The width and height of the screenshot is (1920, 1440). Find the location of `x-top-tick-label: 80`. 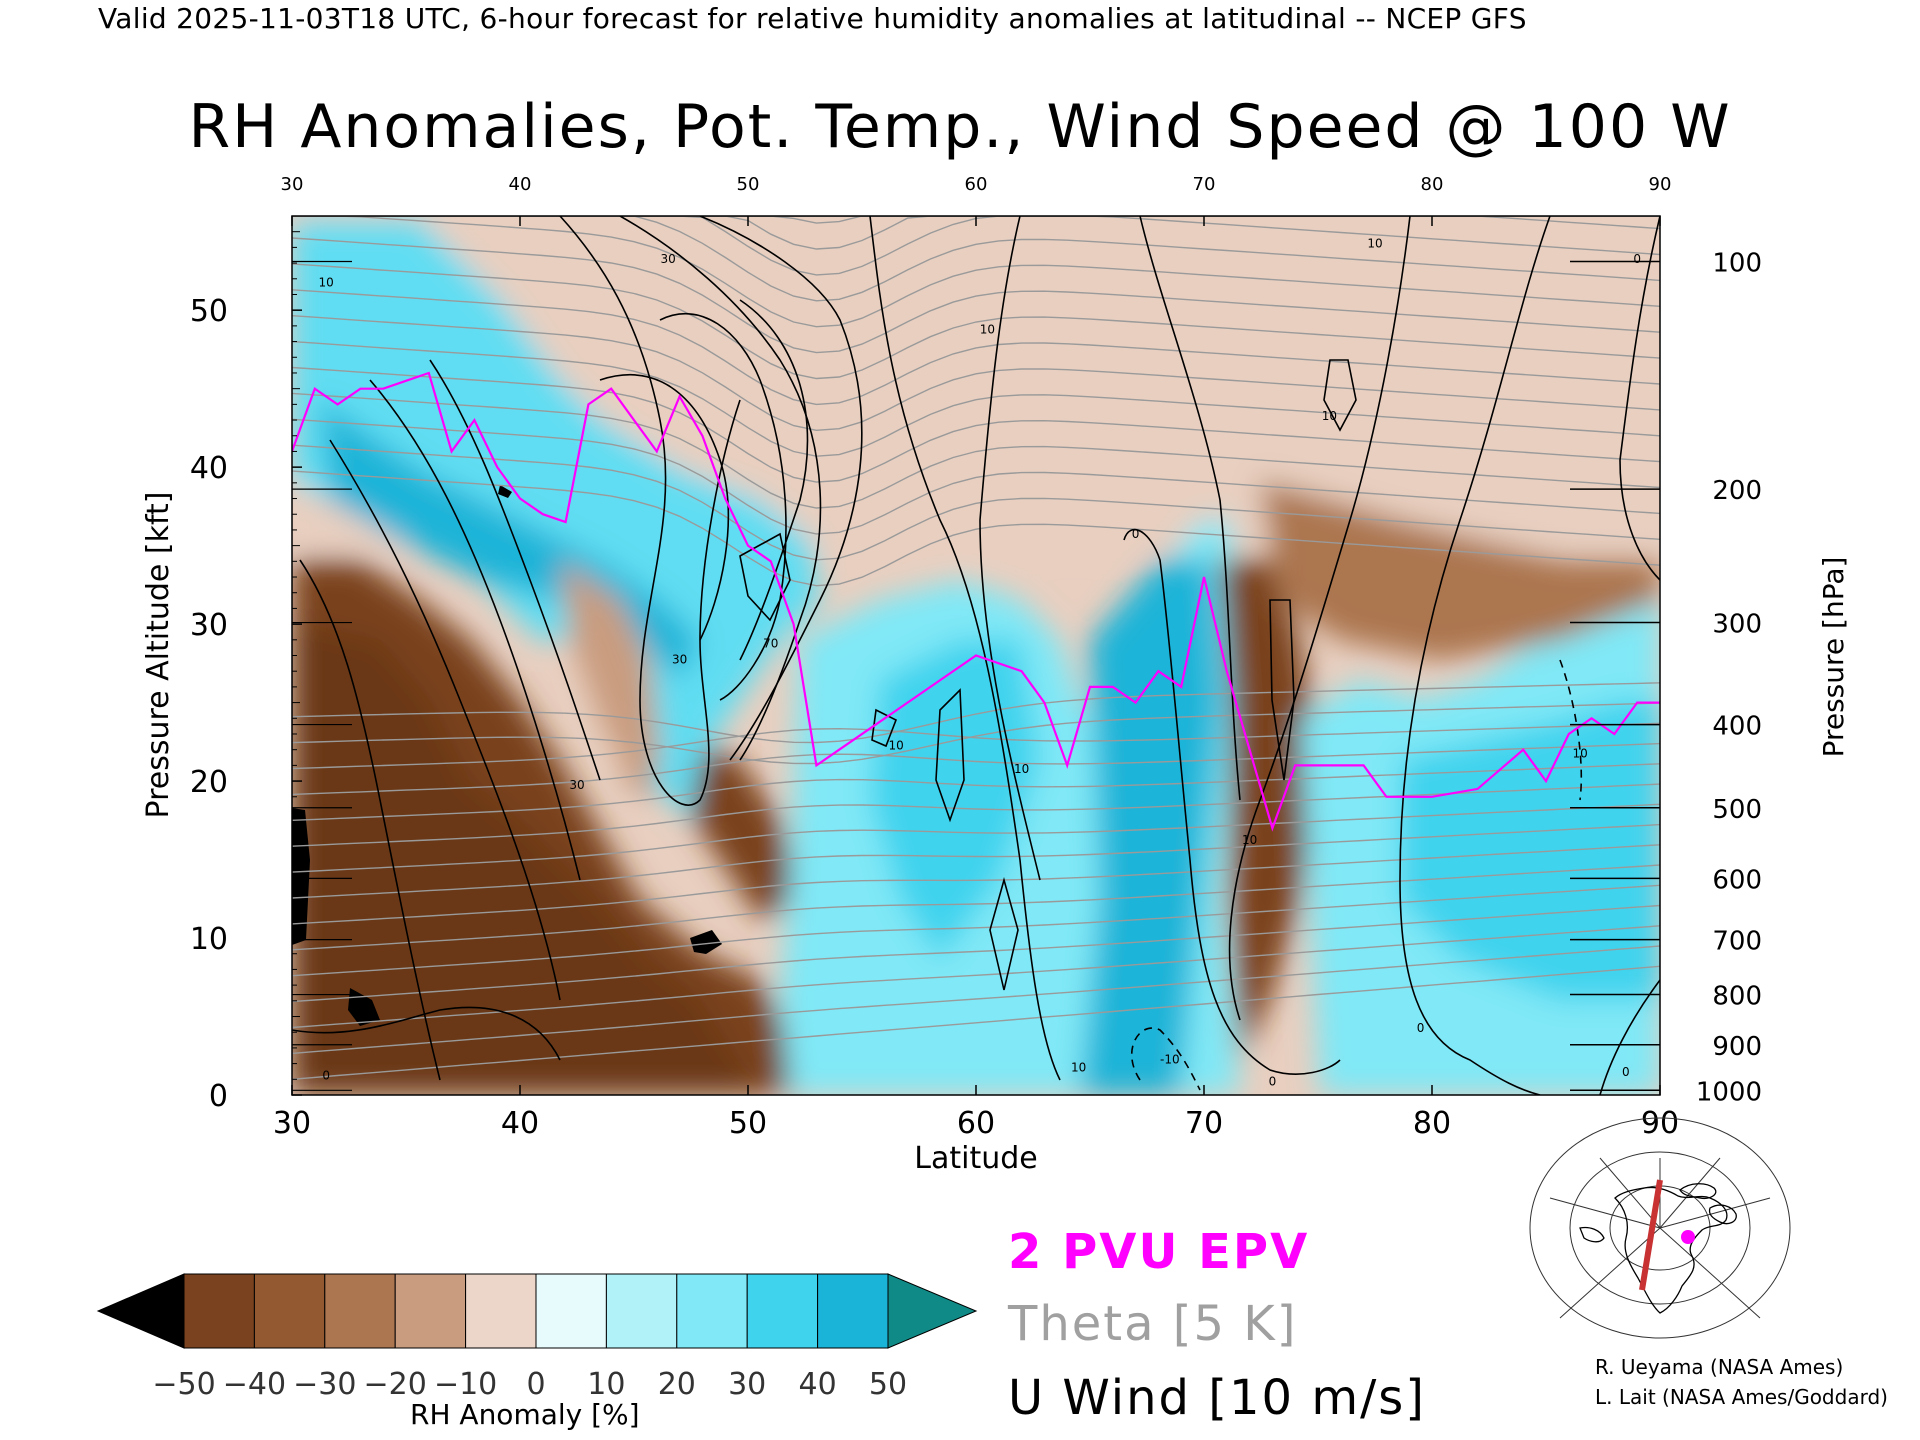

x-top-tick-label: 80 is located at coordinates (1432, 184).